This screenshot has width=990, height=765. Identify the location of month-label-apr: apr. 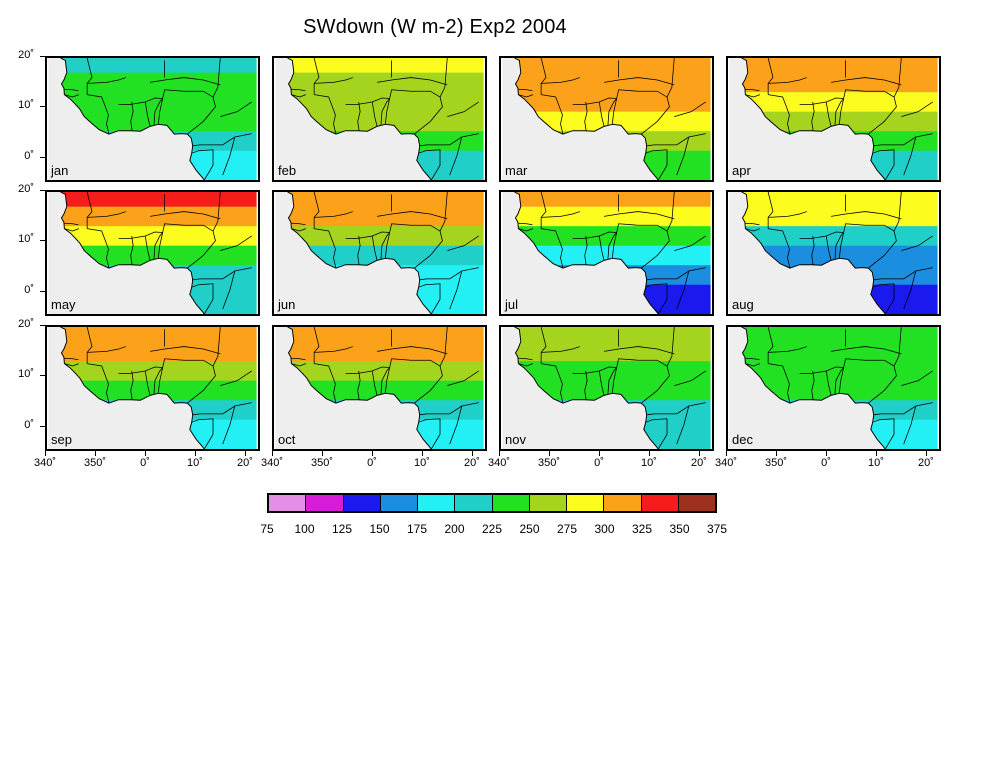
(741, 170).